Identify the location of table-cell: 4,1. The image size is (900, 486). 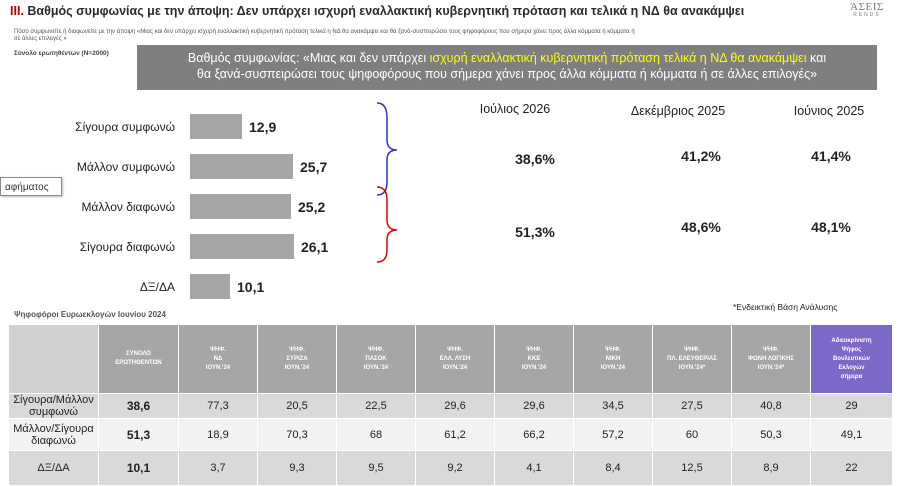
(534, 468).